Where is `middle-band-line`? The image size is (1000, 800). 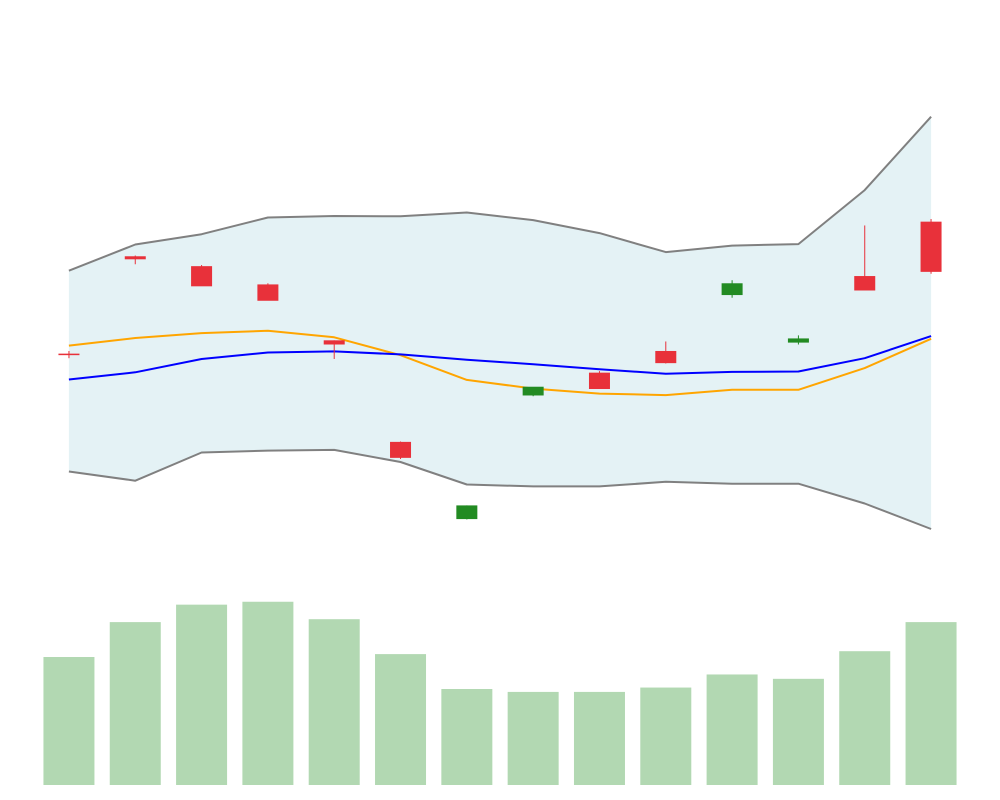
middle-band-line is located at coordinates (500, 363).